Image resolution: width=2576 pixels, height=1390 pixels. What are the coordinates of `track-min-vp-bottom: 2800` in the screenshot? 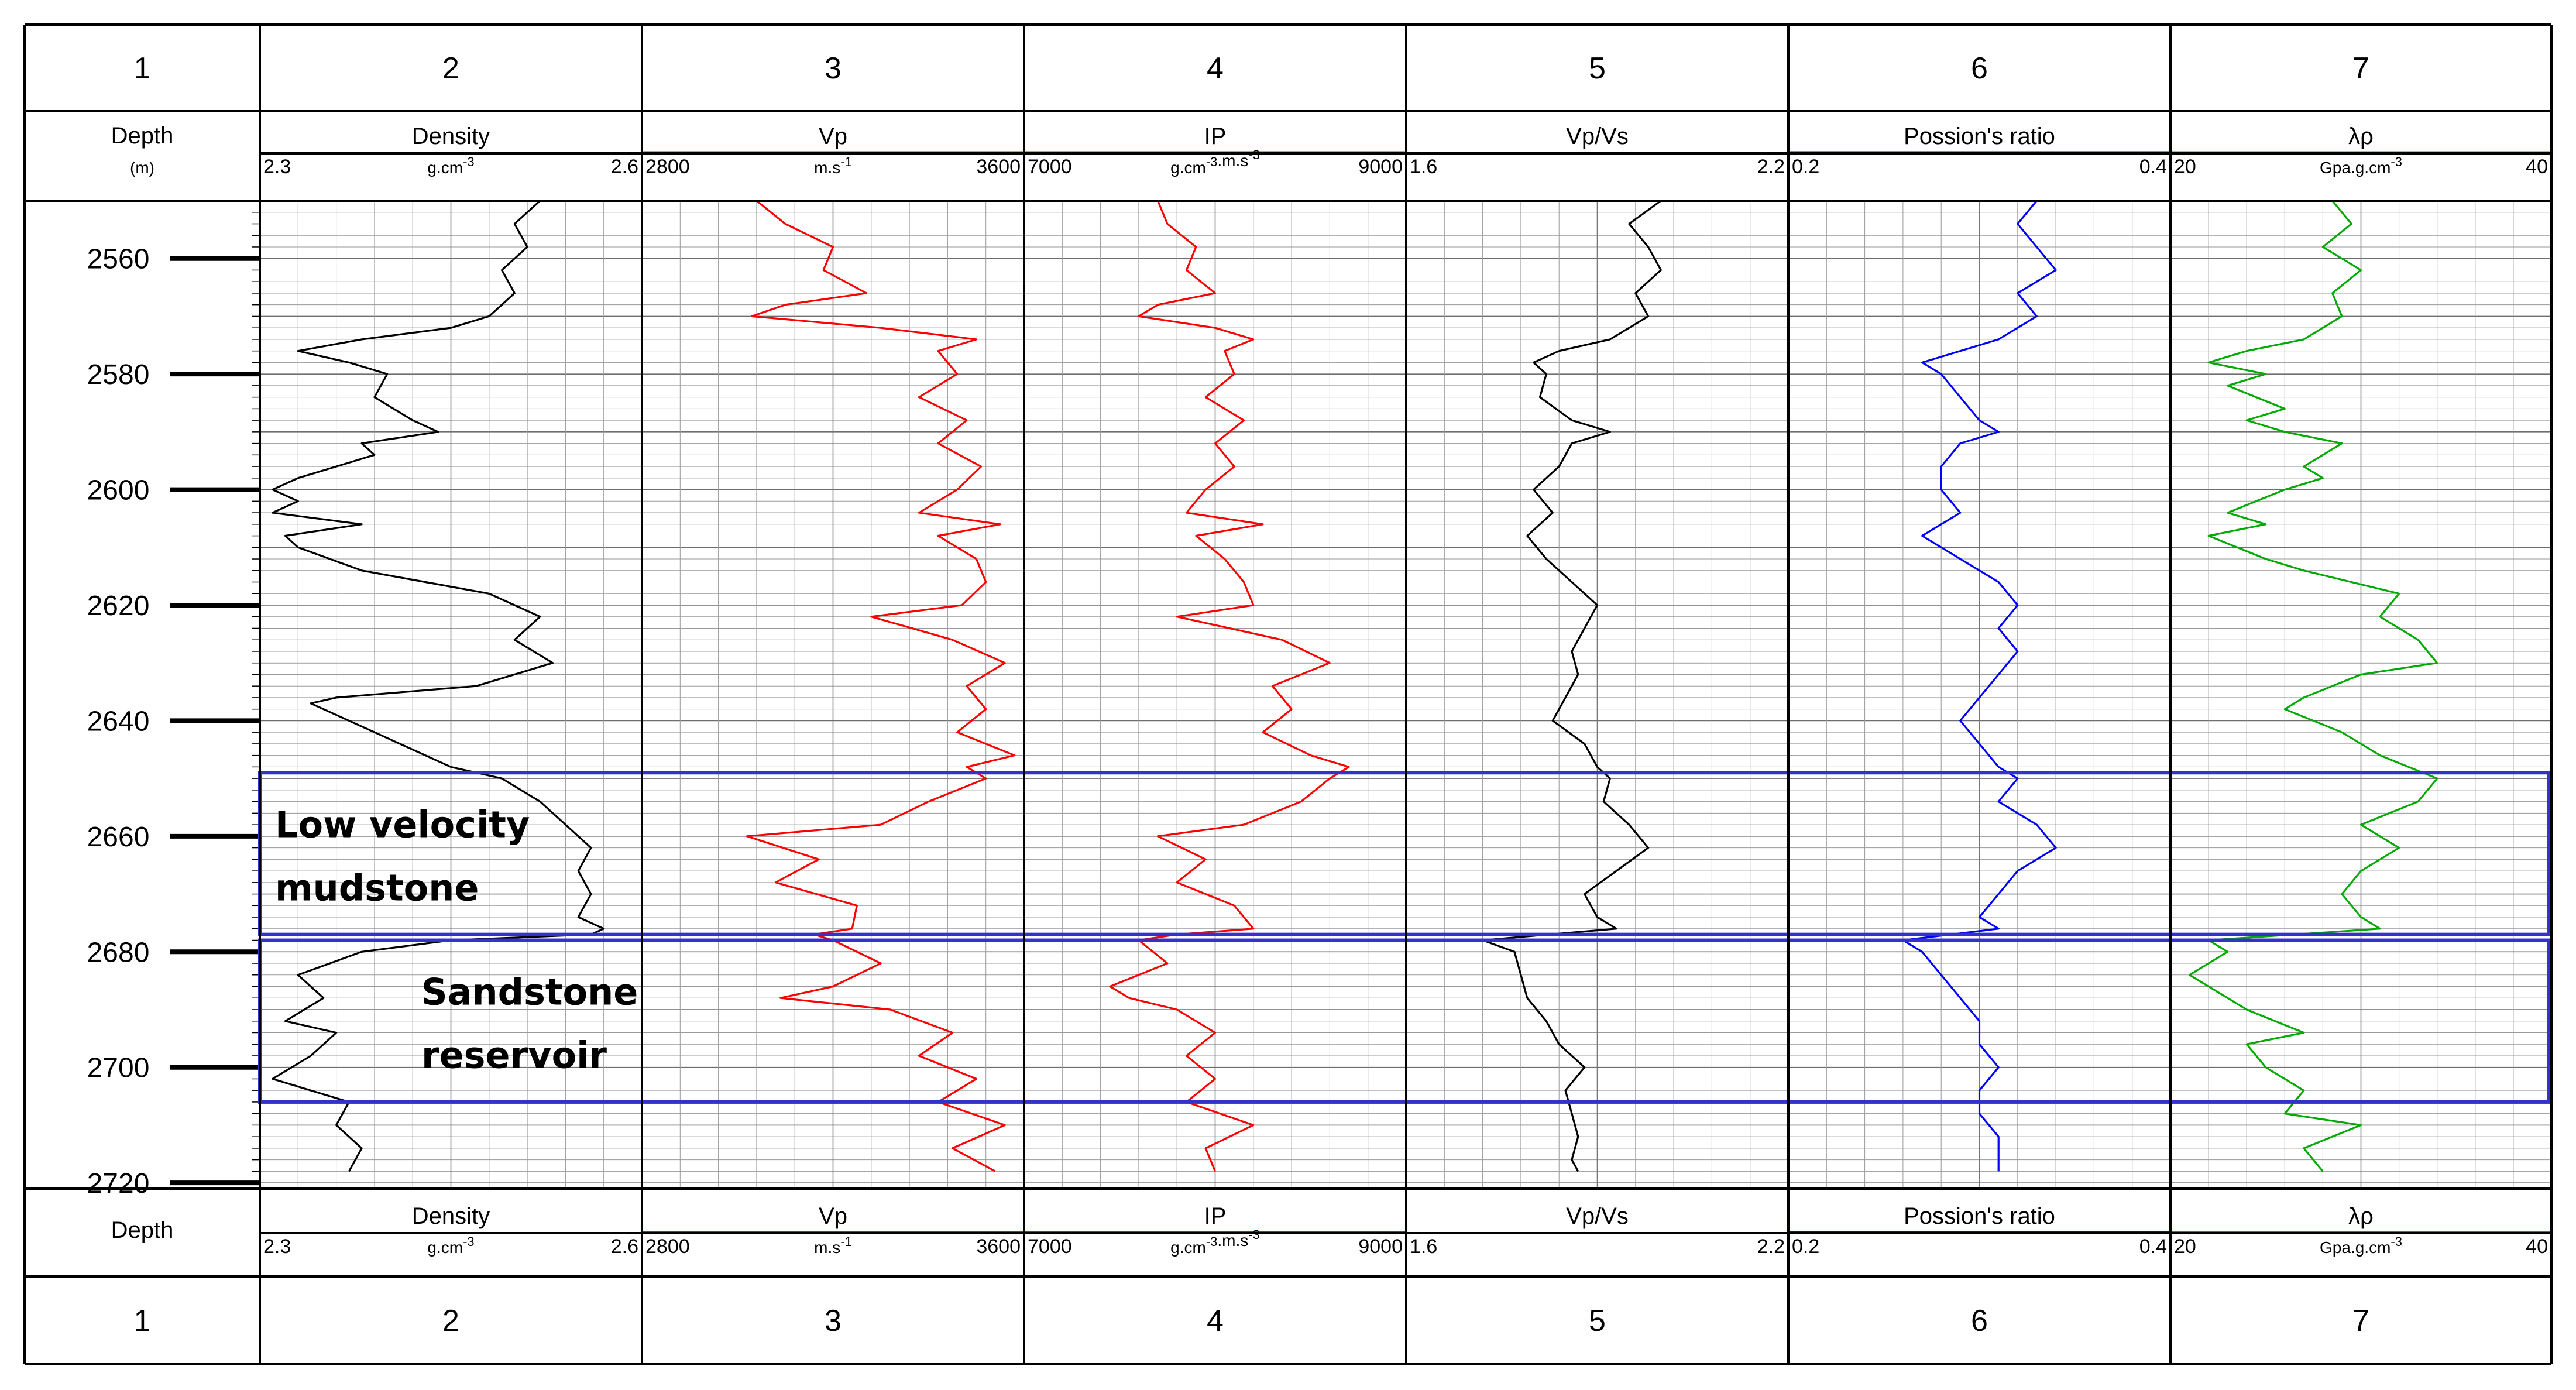 It's located at (667, 1246).